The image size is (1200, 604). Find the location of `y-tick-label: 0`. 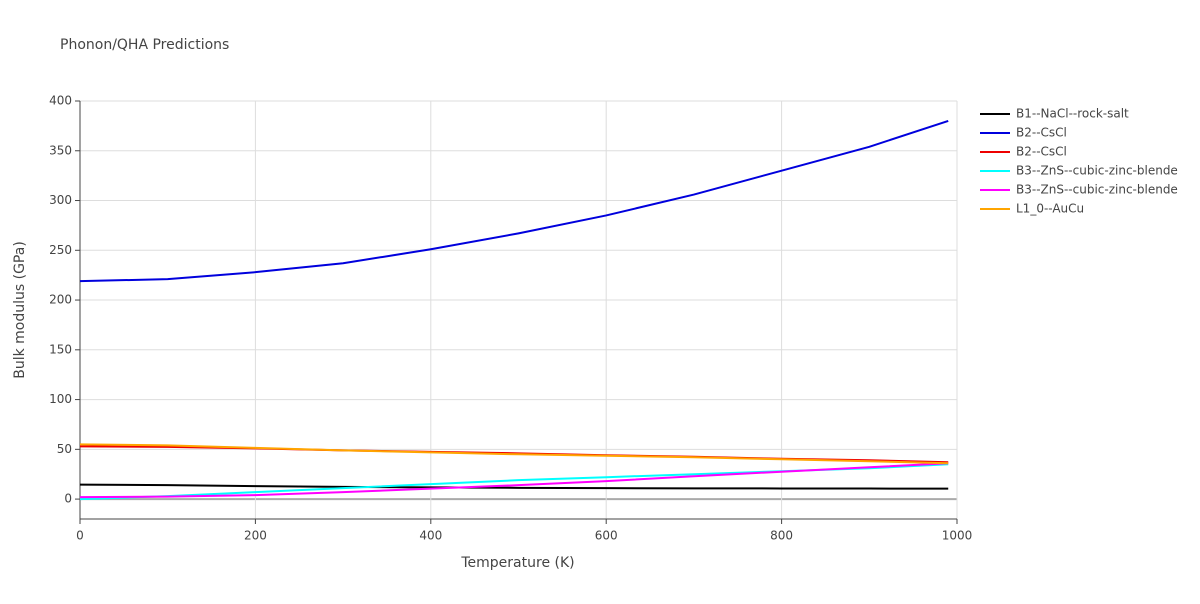

y-tick-label: 0 is located at coordinates (68, 499).